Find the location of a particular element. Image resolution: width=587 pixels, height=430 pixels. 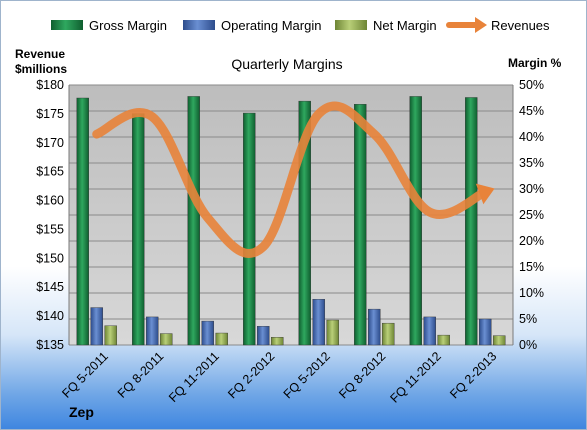

left-tick-label: $140 is located at coordinates (50, 316).